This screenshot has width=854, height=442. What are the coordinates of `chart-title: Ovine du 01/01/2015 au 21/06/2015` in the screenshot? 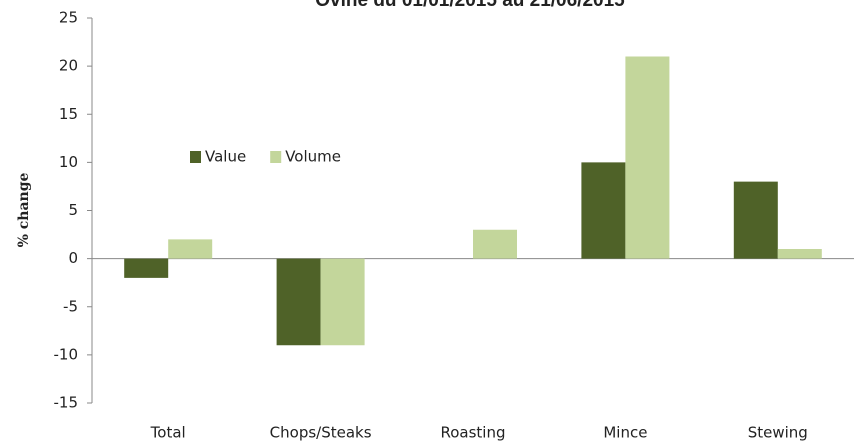 It's located at (470, 5).